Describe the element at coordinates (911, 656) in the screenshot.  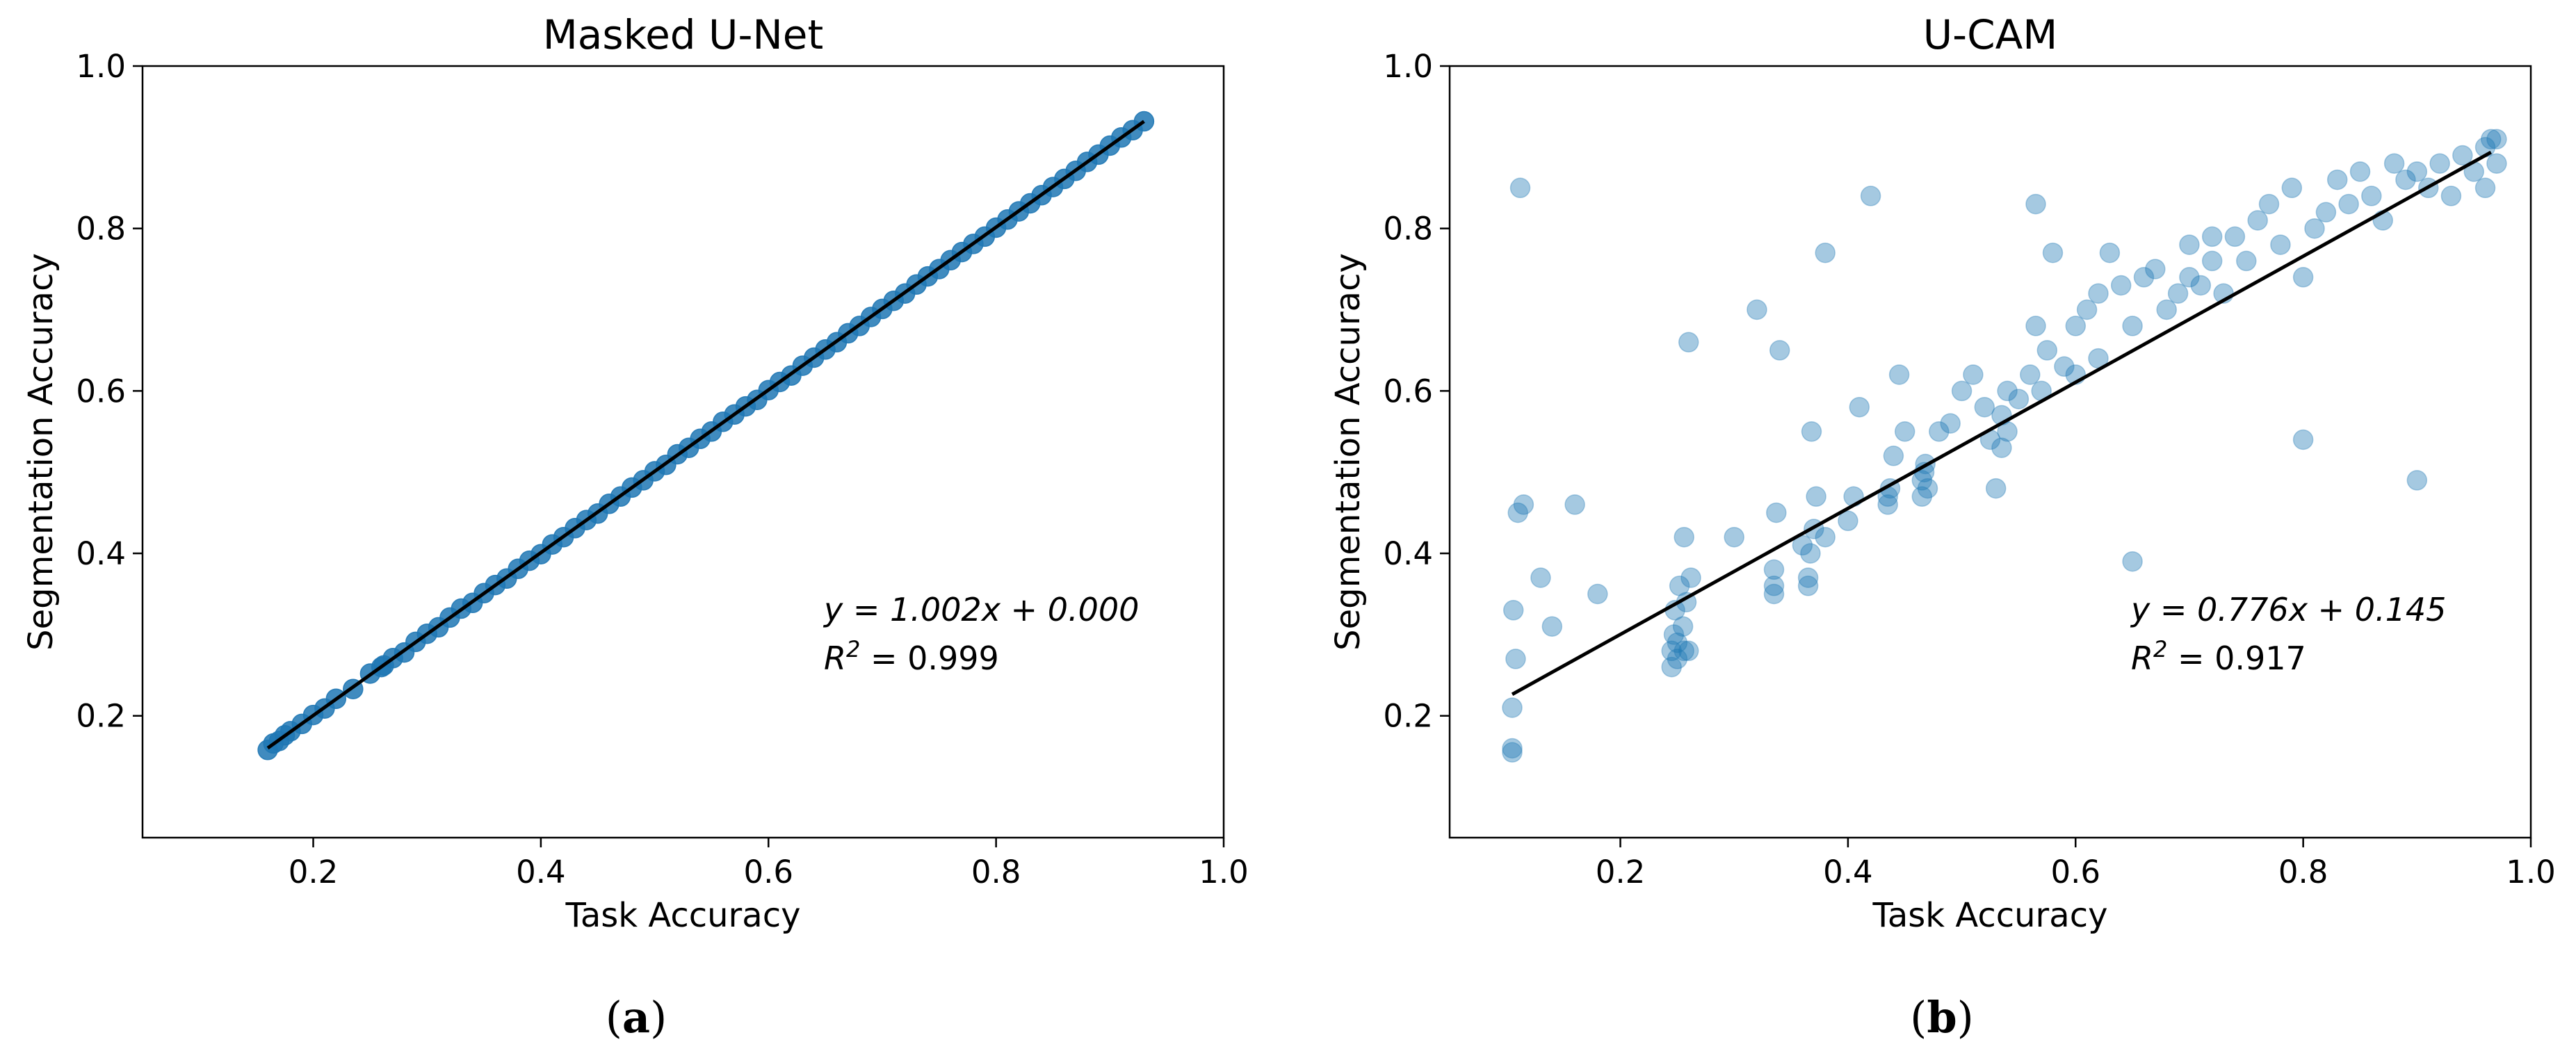
I see `r-squared: R2 = 0.999` at that location.